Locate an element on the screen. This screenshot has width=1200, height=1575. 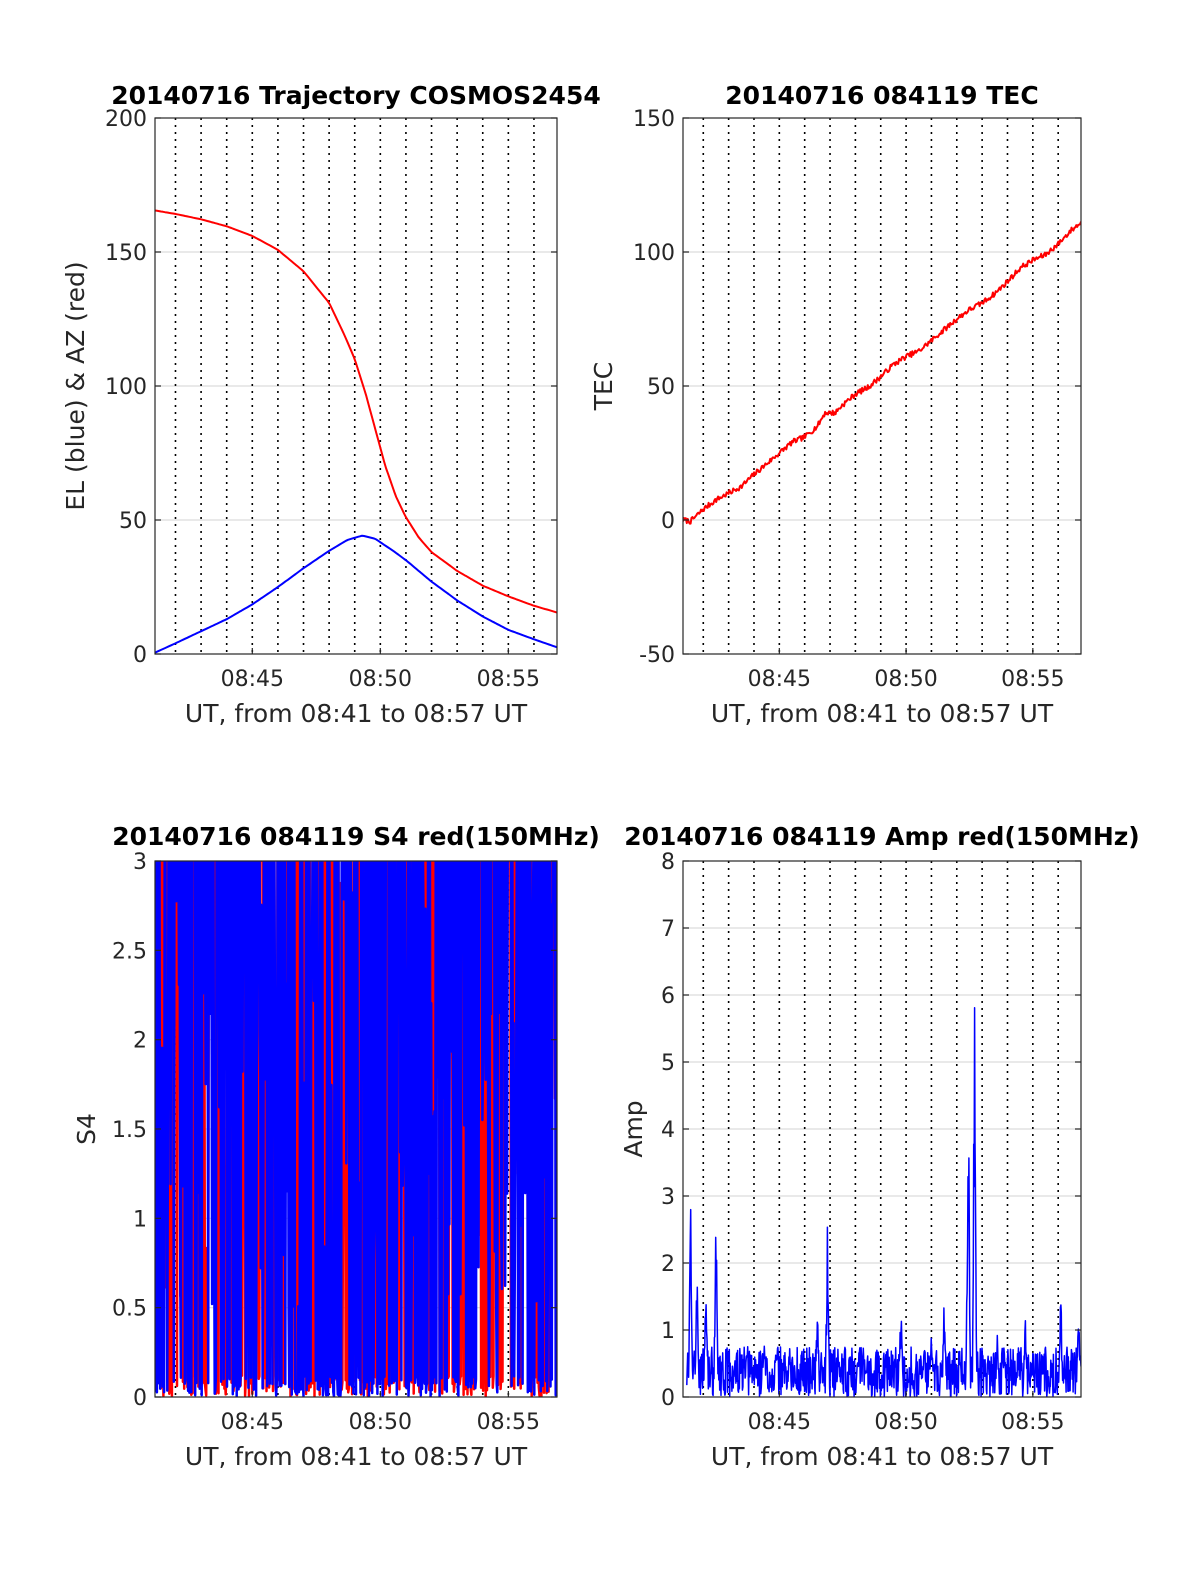
y-tick-labels: 0 1 2 3 4 5 6 7 8 is located at coordinates (871, 1130).